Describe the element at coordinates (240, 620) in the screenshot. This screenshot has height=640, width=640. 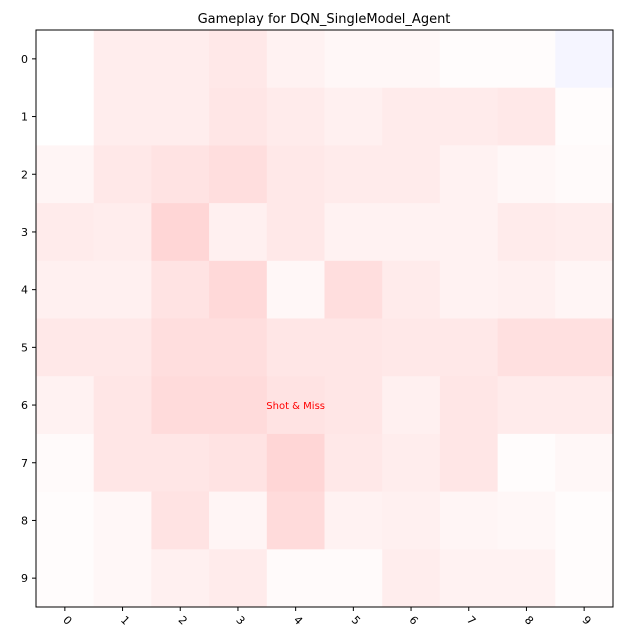
I see `x-tick-label: 3` at that location.